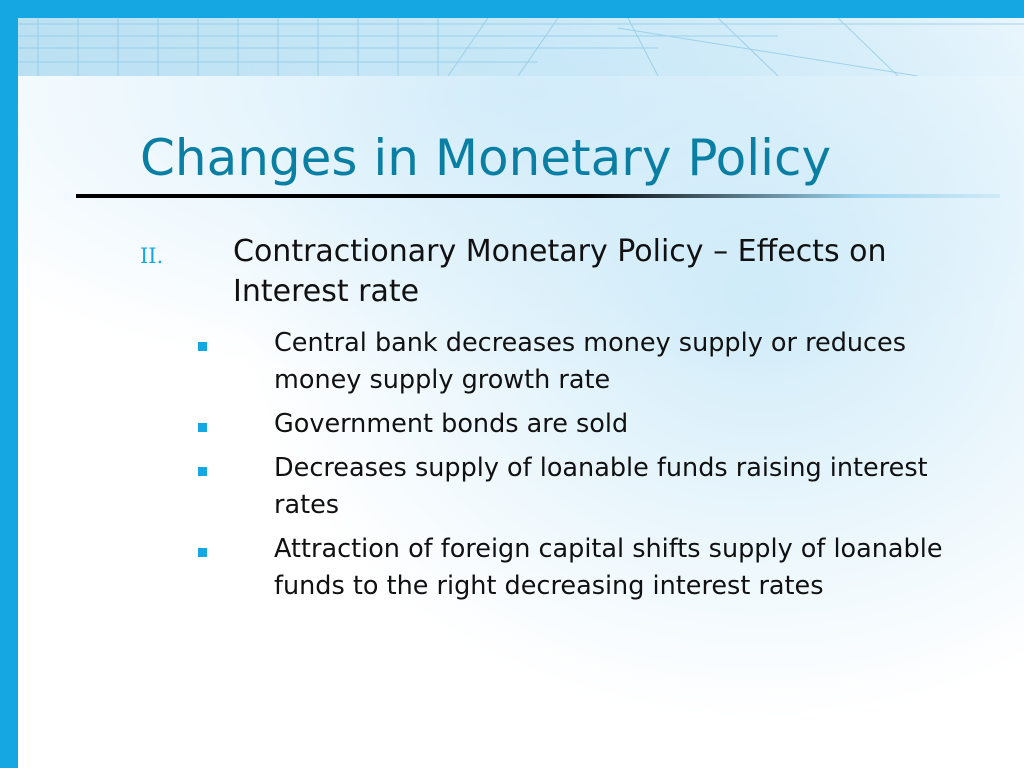 Image resolution: width=1024 pixels, height=768 pixels. Describe the element at coordinates (538, 196) in the screenshot. I see `title-underline` at that location.